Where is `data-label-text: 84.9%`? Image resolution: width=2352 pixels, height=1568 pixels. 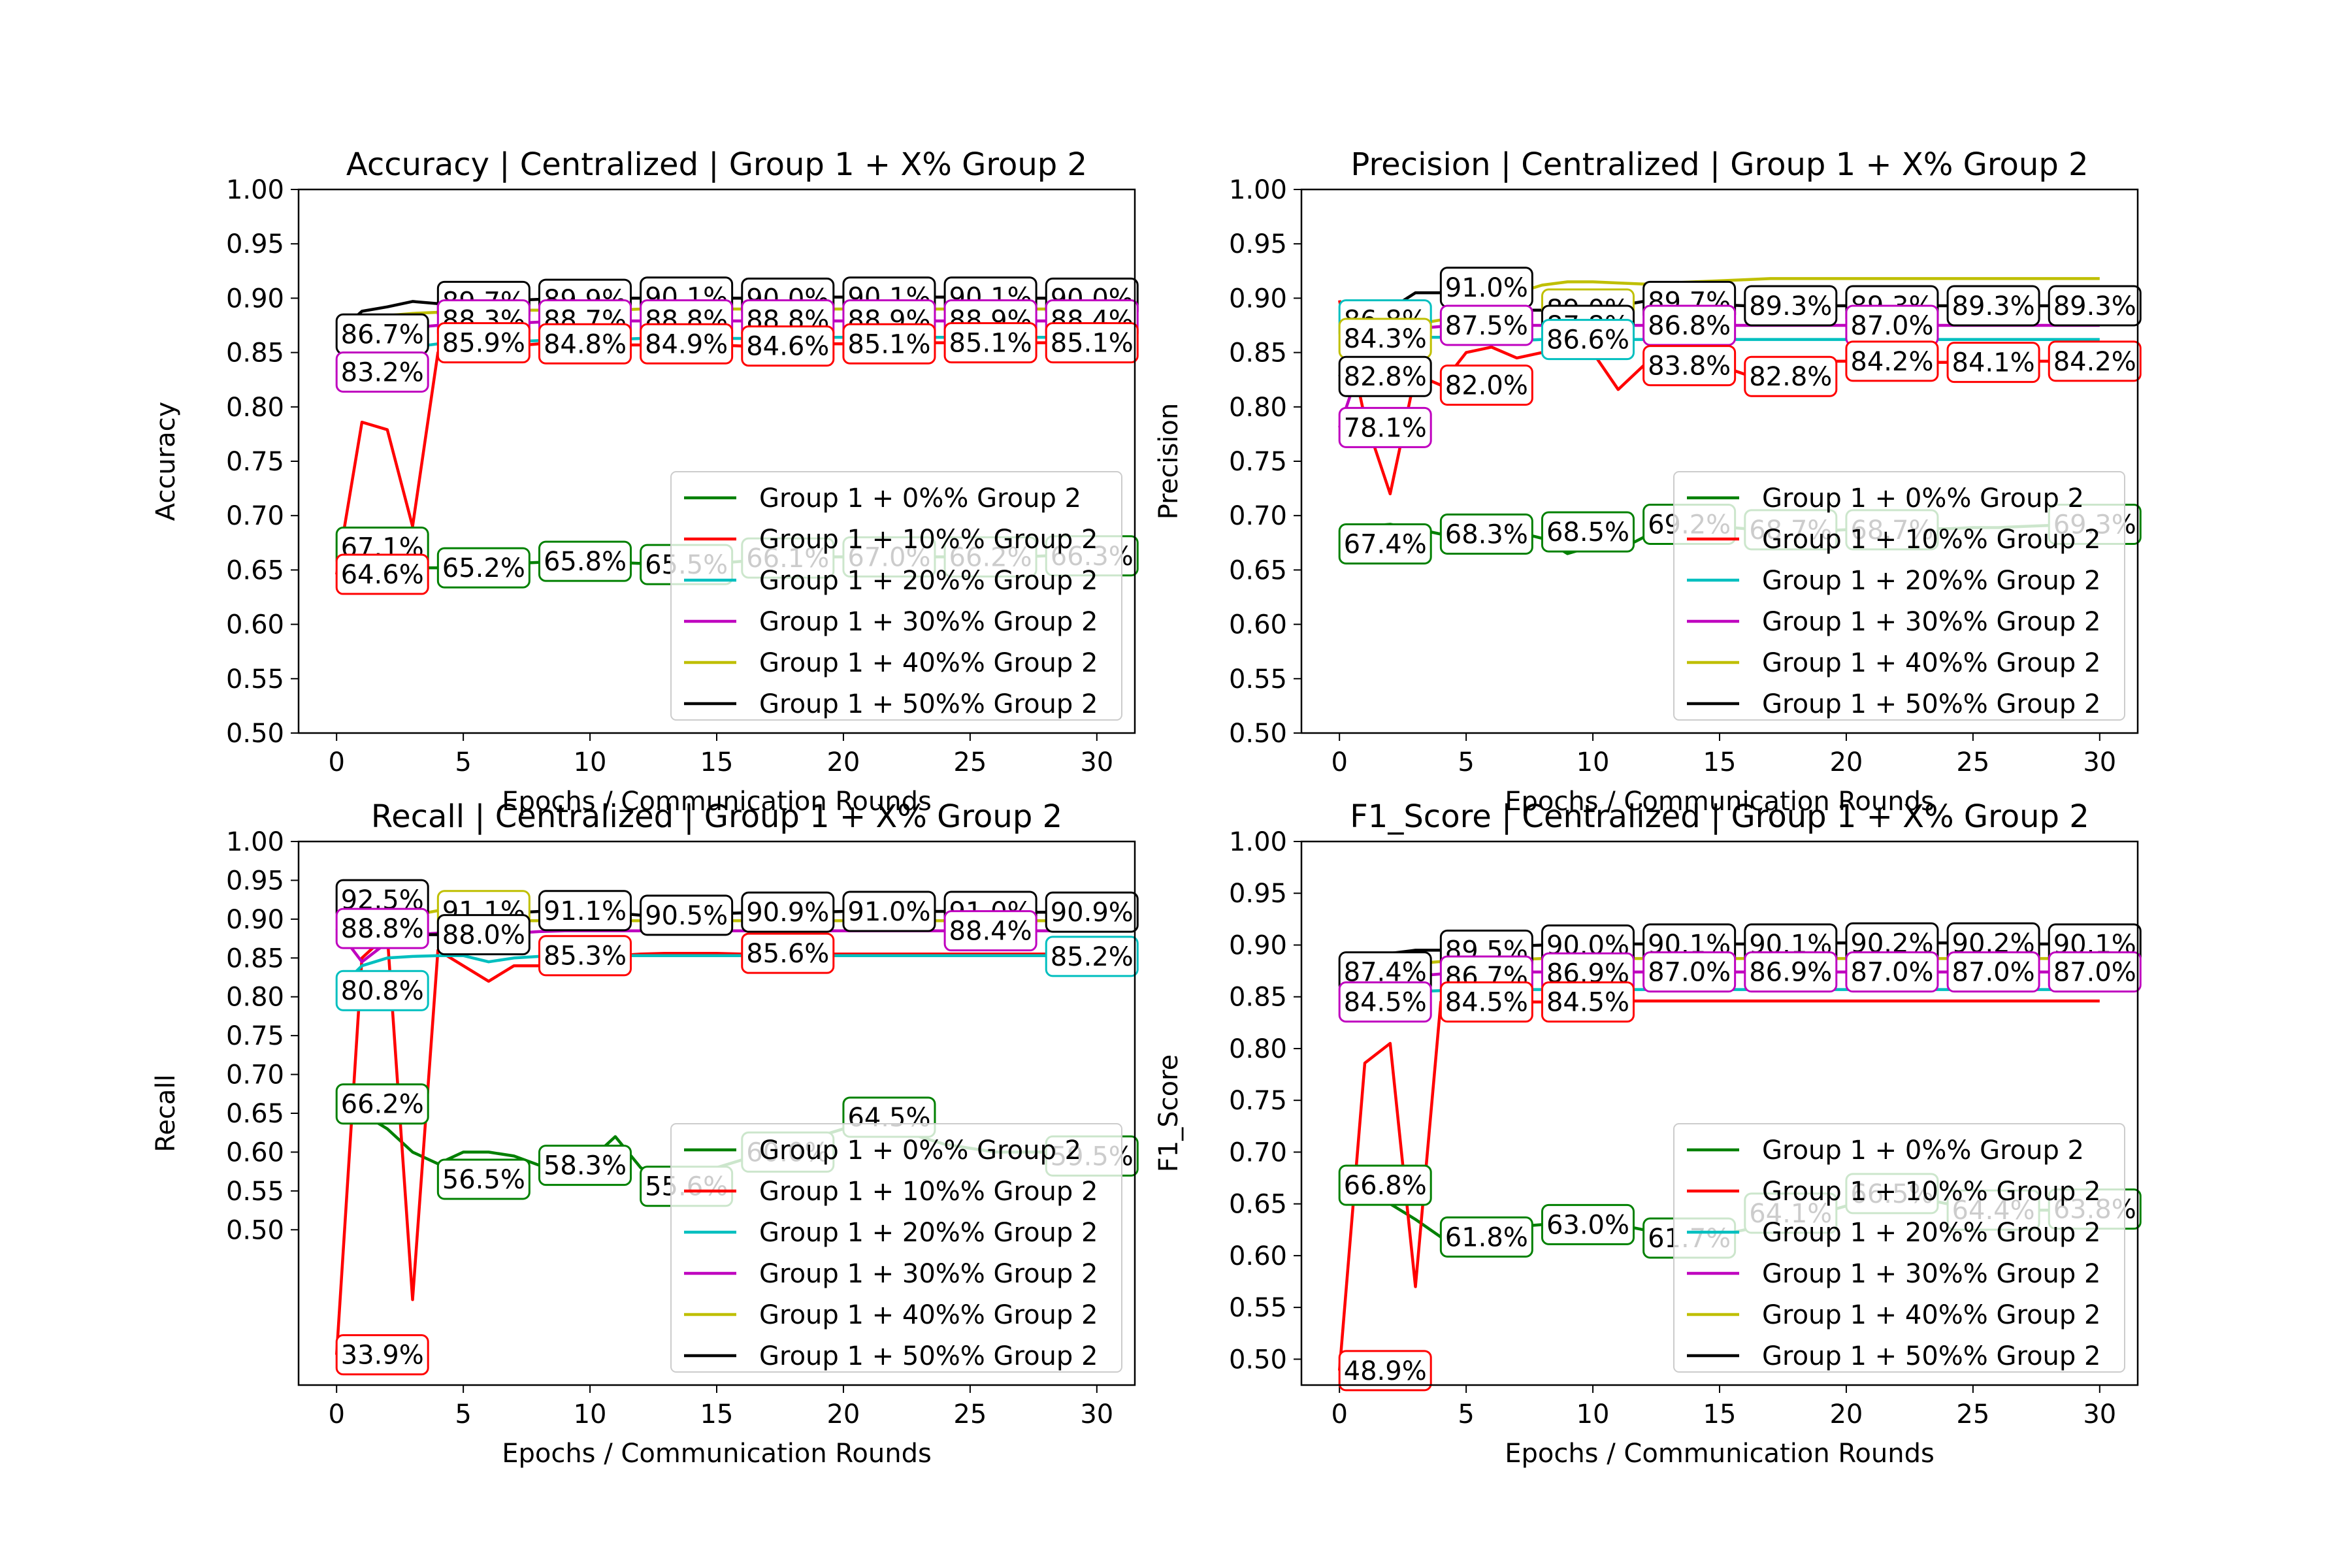
data-label-text: 84.9% is located at coordinates (686, 344).